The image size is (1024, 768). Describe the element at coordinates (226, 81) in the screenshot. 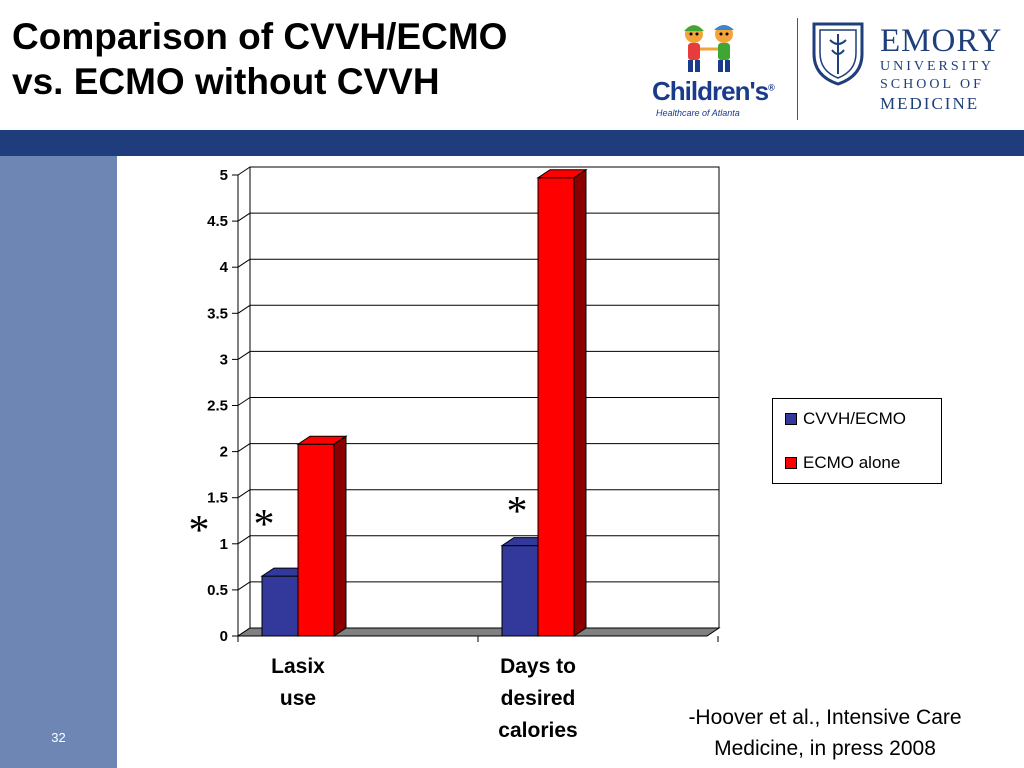

I see `title-line-2: vs. ECMO without CVVH` at that location.